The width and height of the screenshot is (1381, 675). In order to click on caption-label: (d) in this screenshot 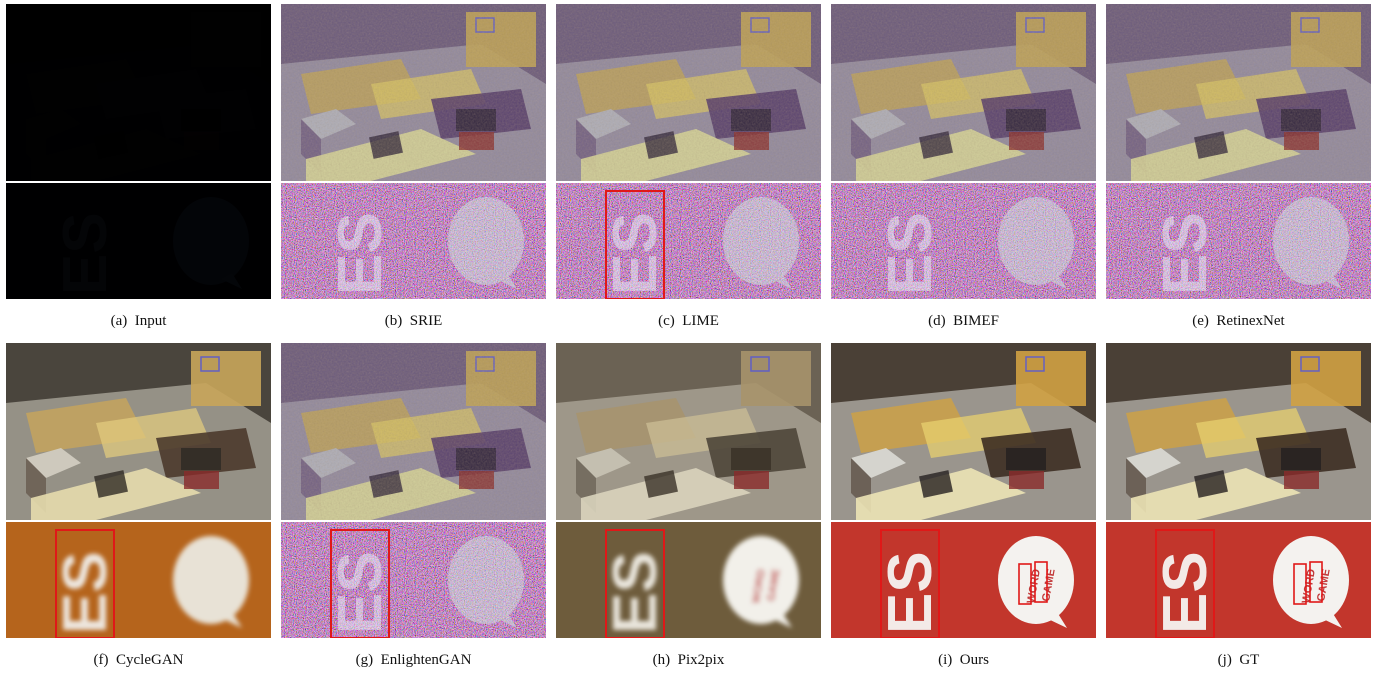, I will do `click(937, 321)`.